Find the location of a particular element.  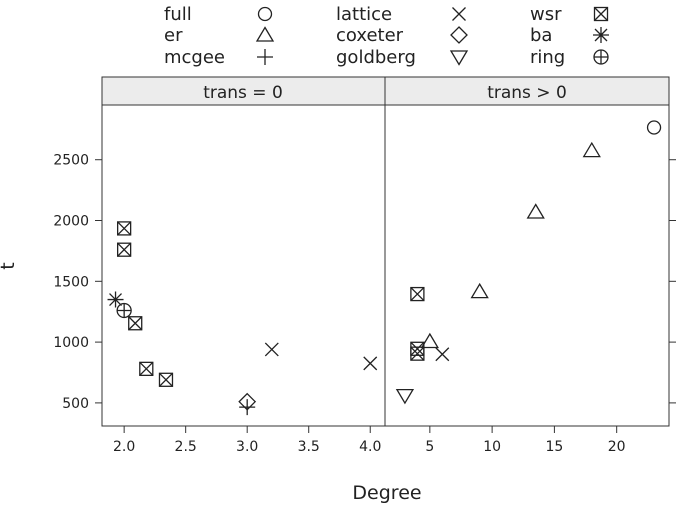

point-full is located at coordinates (654, 127).